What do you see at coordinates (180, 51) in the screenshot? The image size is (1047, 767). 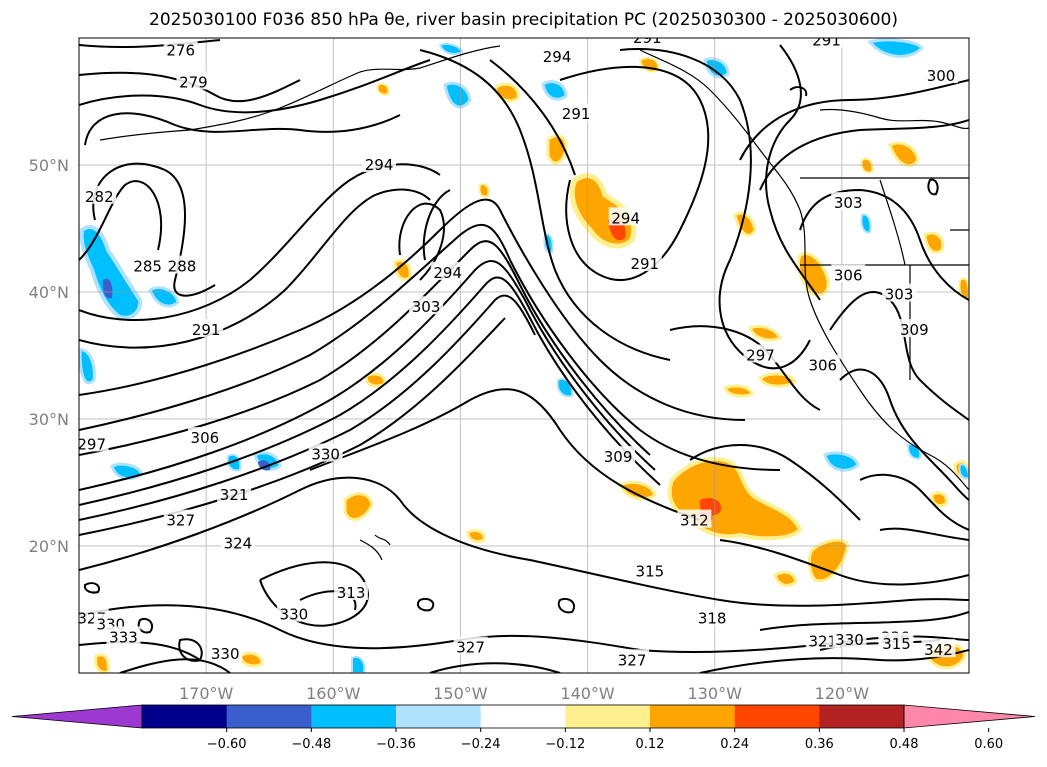 I see `contour-label: 276` at bounding box center [180, 51].